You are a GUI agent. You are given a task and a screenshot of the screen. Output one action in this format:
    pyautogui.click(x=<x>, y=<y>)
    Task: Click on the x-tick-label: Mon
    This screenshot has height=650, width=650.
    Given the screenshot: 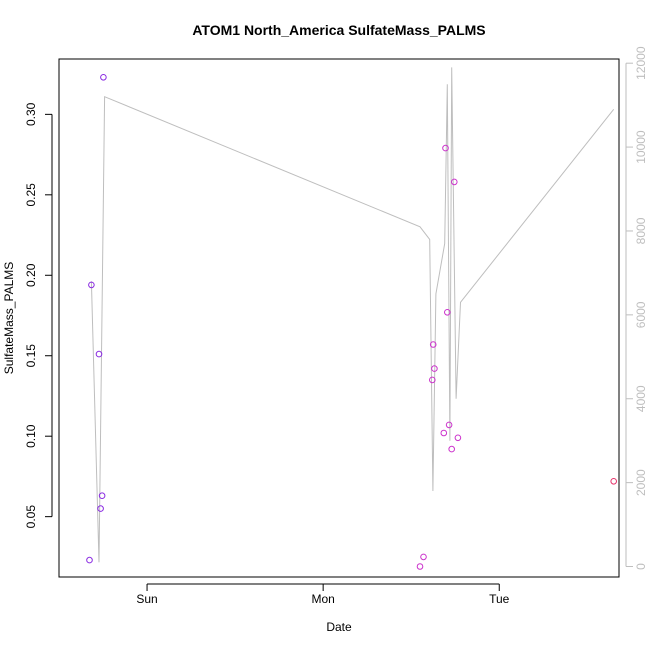 What is the action you would take?
    pyautogui.click(x=322, y=599)
    